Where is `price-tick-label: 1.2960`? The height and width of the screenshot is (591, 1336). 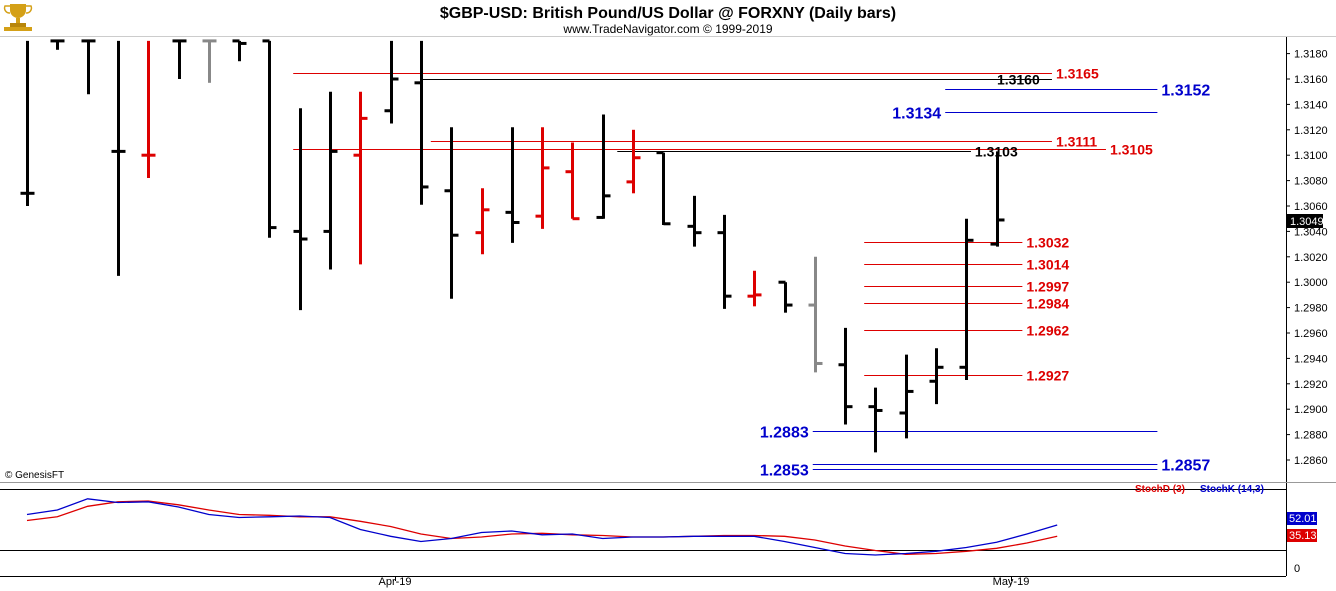 price-tick-label: 1.2960 is located at coordinates (1311, 334).